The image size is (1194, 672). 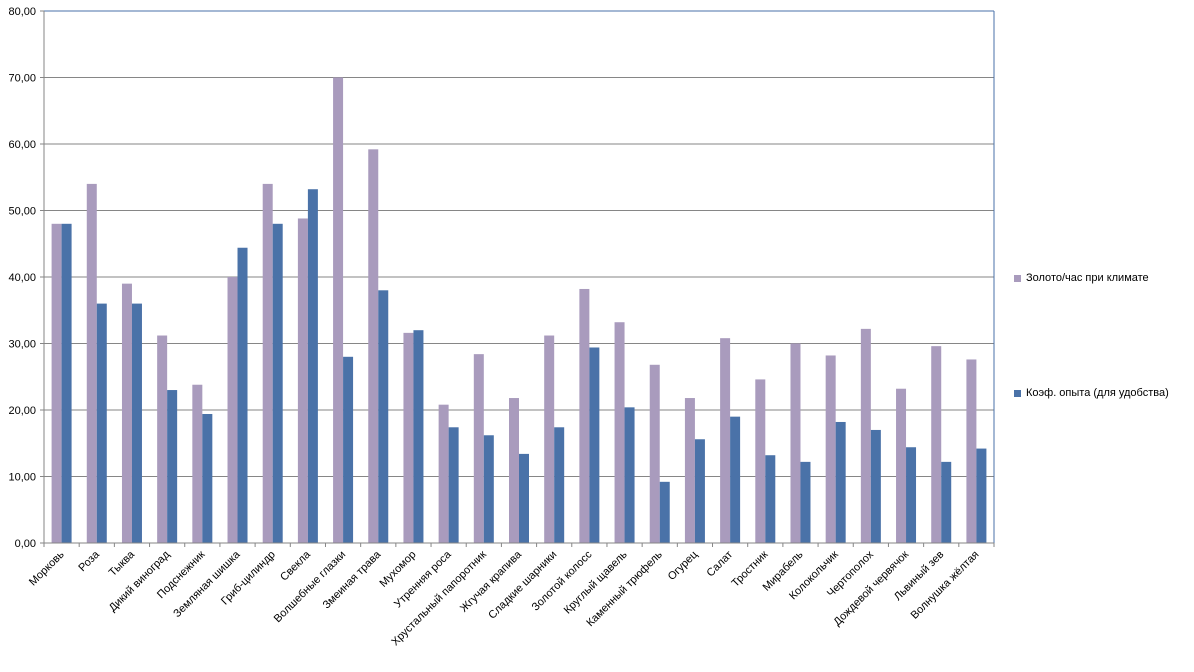 I want to click on x-tick-label: Дикий виноград, so click(x=140, y=581).